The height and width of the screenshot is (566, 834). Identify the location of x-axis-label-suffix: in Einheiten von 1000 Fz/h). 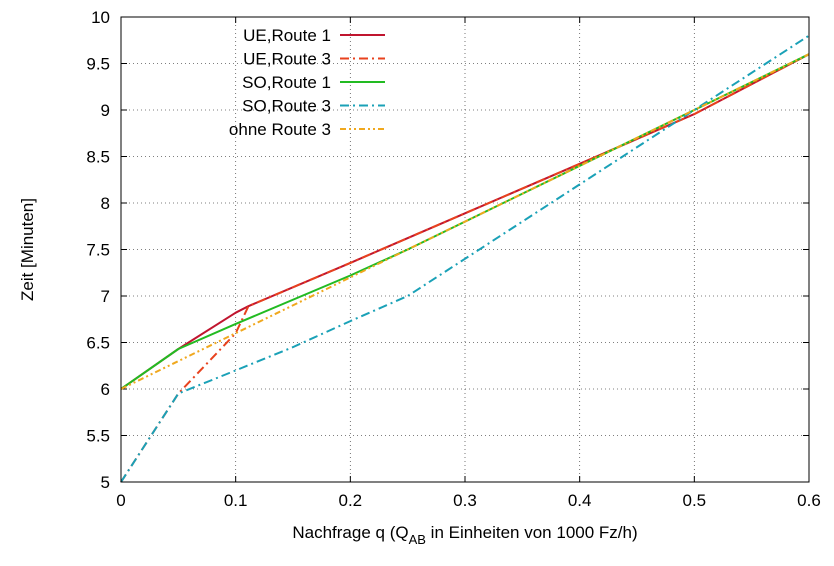
(532, 532).